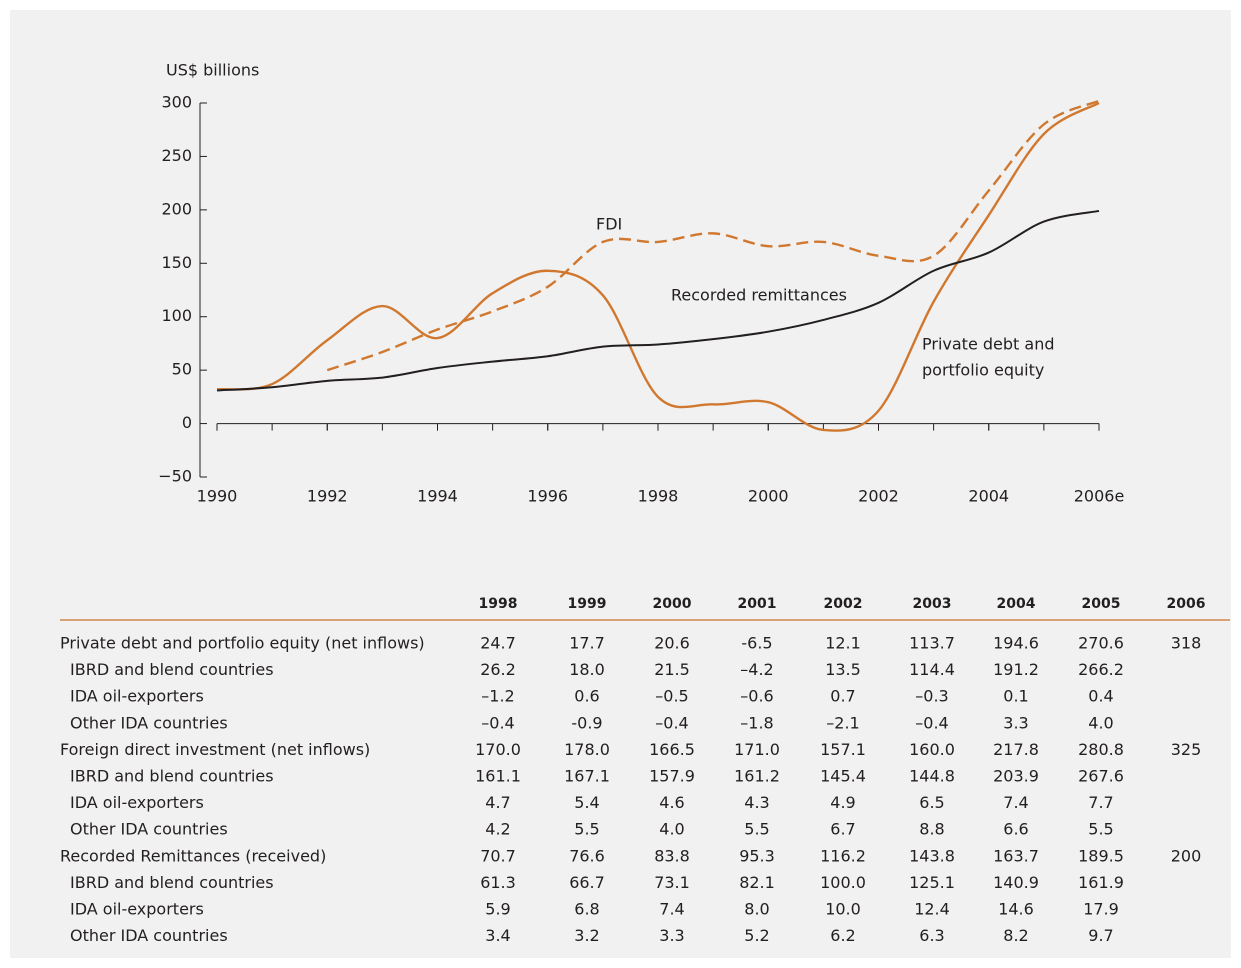 The image size is (1241, 968). Describe the element at coordinates (842, 696) in the screenshot. I see `cell: 0.7` at that location.